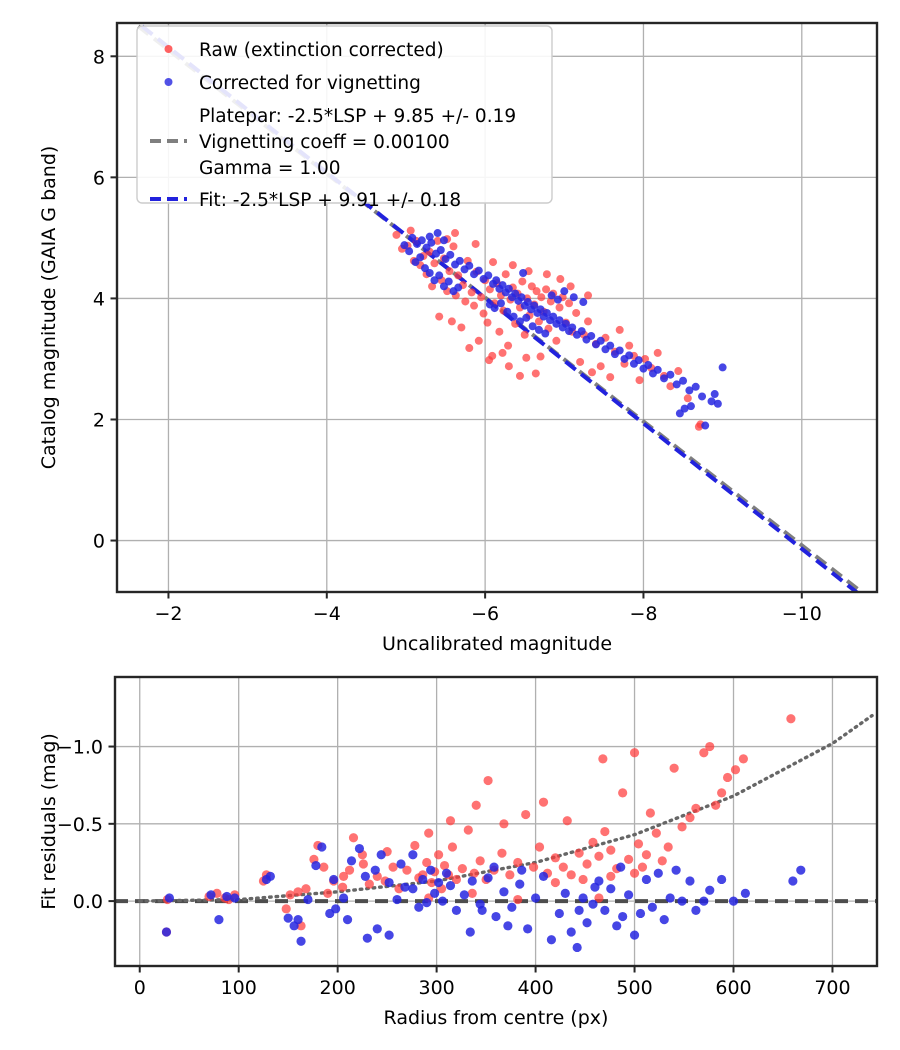  I want to click on legend-box, so click(344, 114).